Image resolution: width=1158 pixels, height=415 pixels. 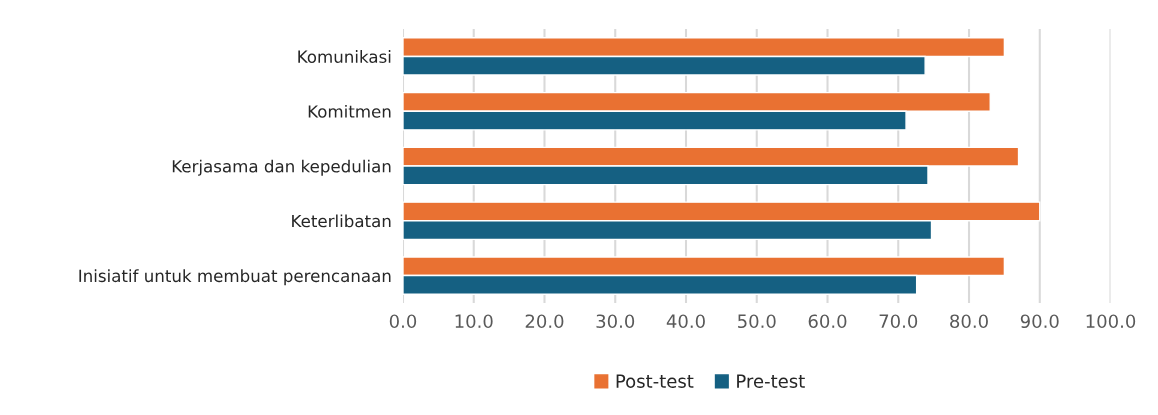 I want to click on x-tick-label: 50.0, so click(x=757, y=321).